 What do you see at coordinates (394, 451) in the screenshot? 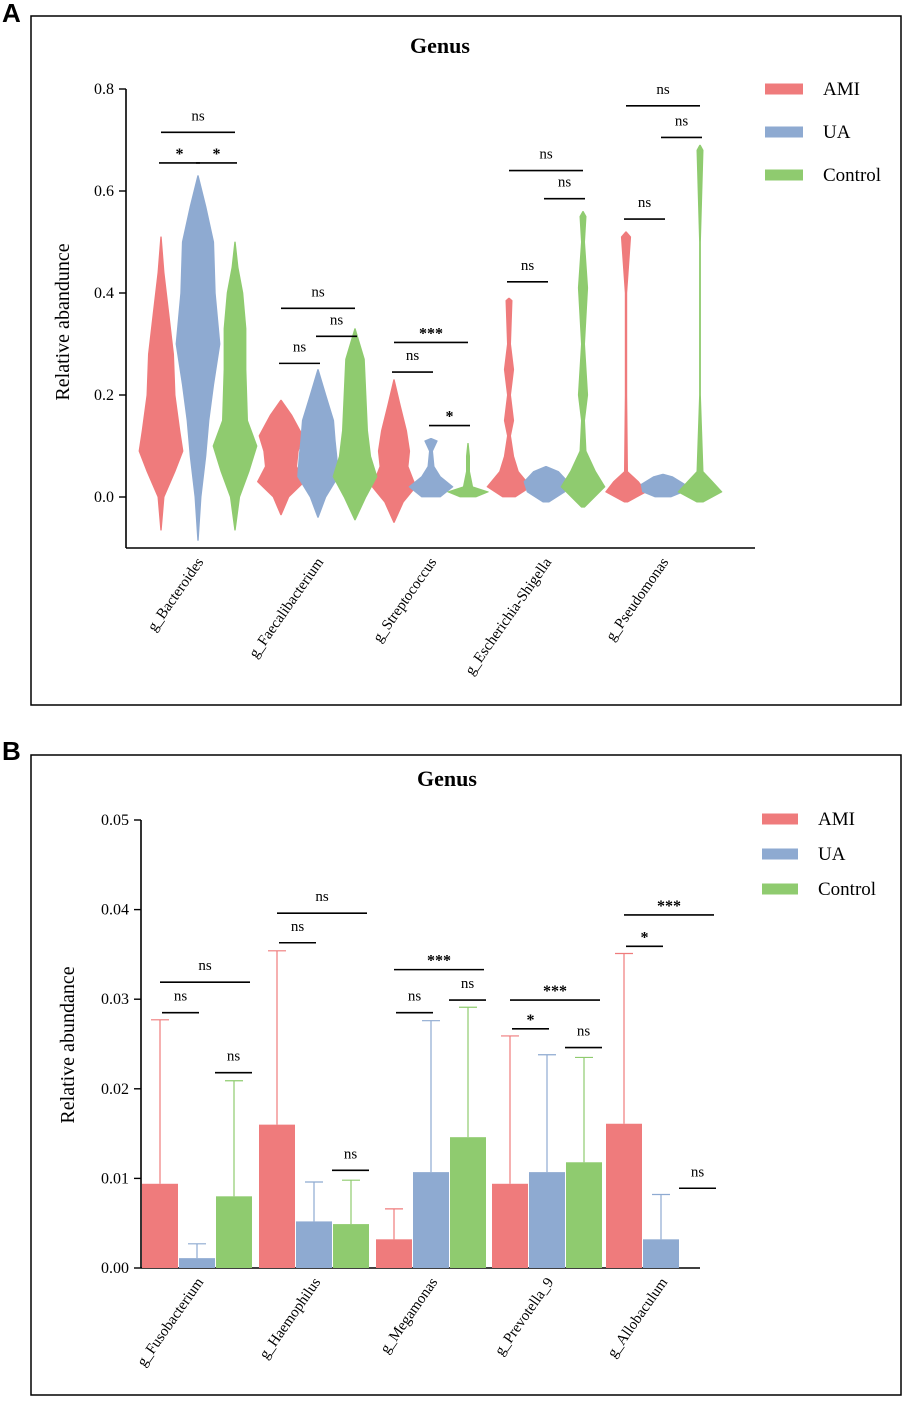
I see `violin-ami-g-streptococcus` at bounding box center [394, 451].